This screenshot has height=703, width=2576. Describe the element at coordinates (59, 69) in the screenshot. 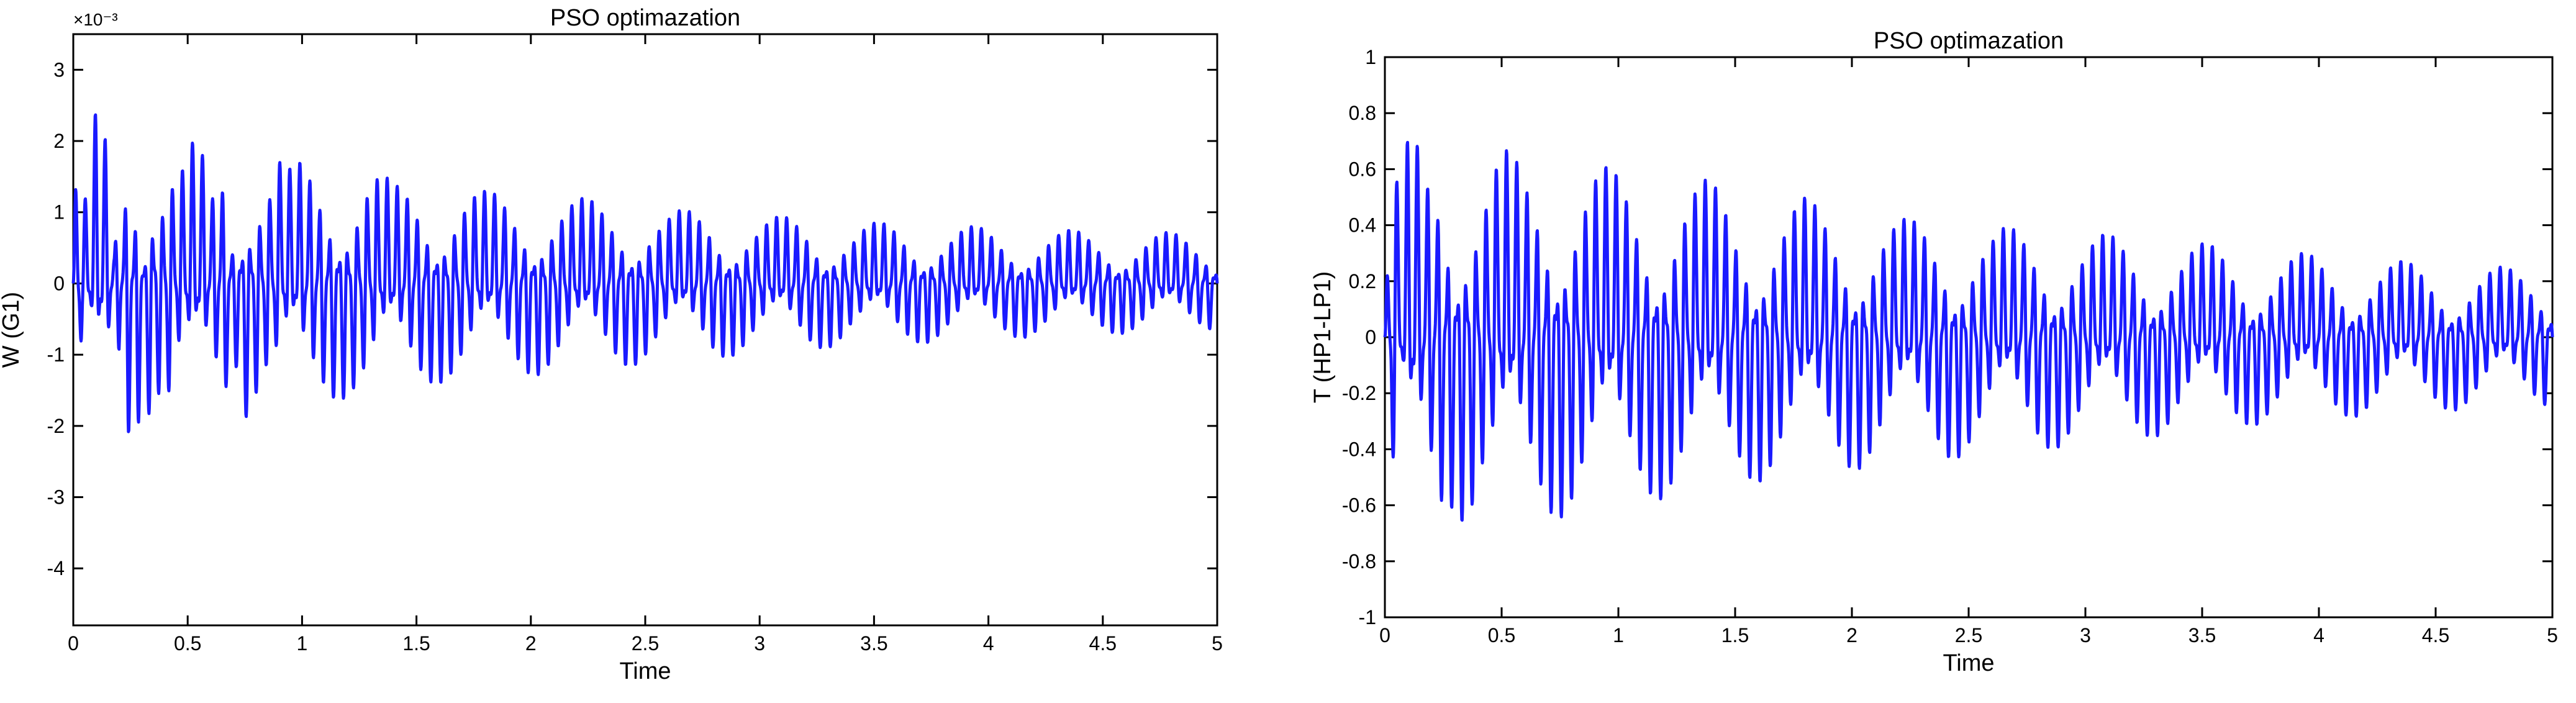

I see `y-tick-label: 3` at that location.